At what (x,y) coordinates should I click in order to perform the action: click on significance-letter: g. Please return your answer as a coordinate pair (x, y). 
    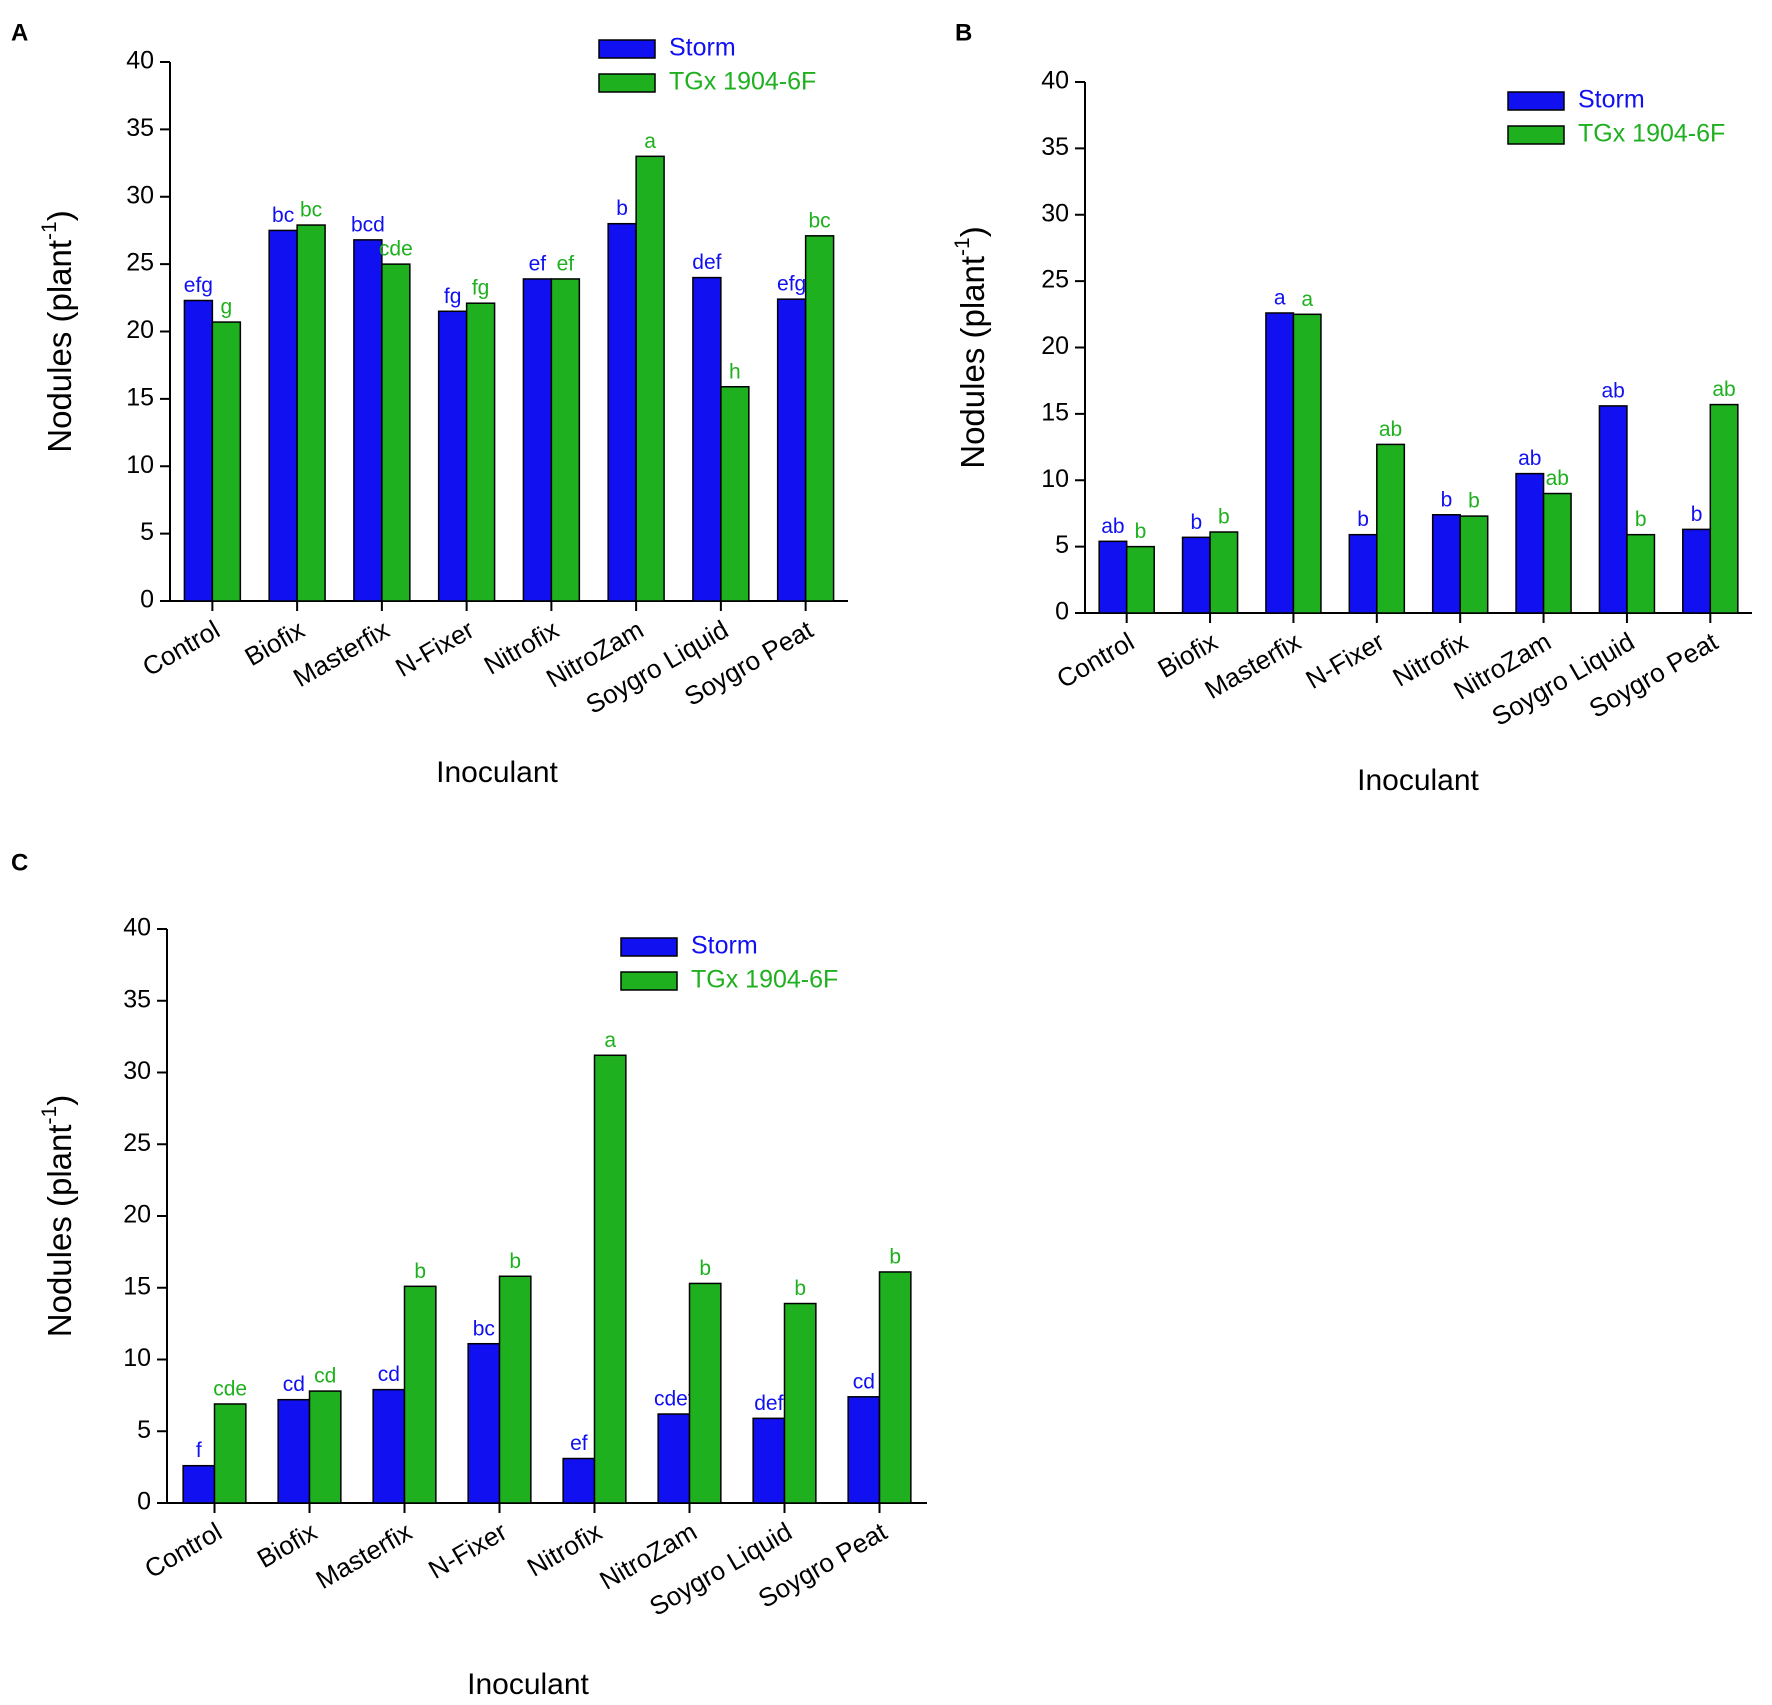
    Looking at the image, I should click on (227, 307).